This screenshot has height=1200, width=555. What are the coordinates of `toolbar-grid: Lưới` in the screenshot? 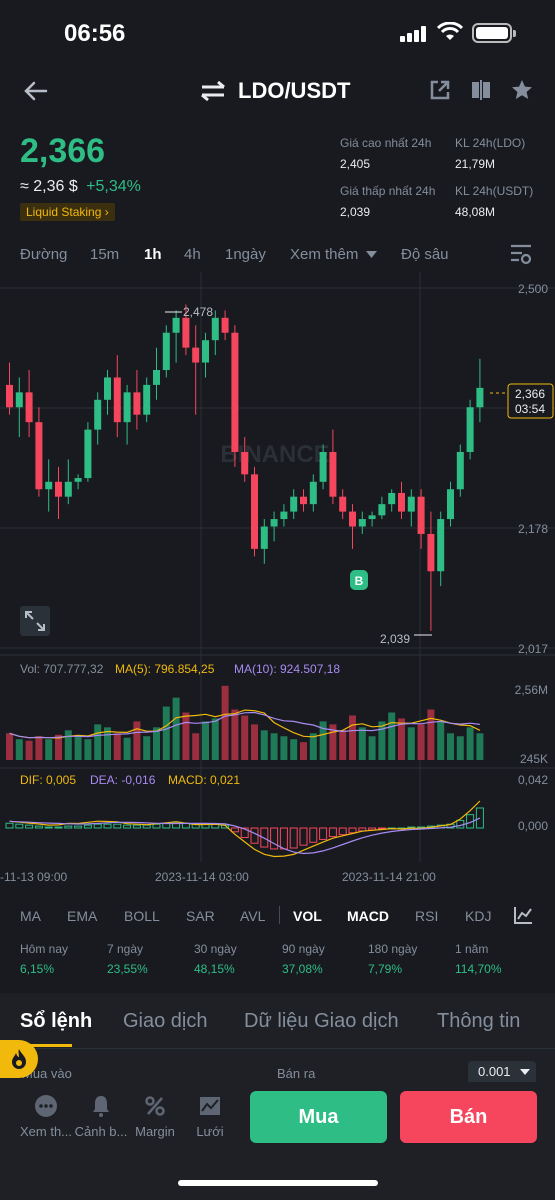 It's located at (210, 1116).